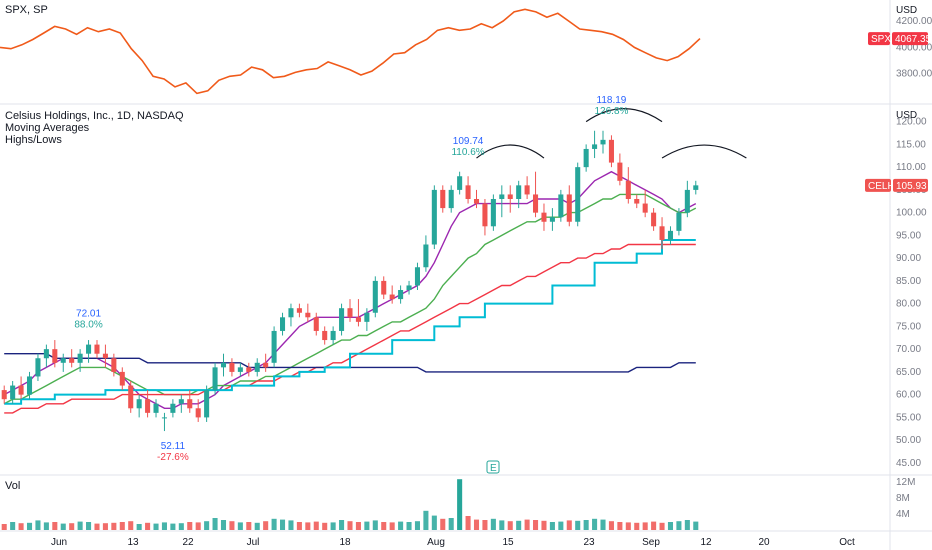 The image size is (932, 550). Describe the element at coordinates (253, 542) in the screenshot. I see `x-axis-label: Jul` at that location.